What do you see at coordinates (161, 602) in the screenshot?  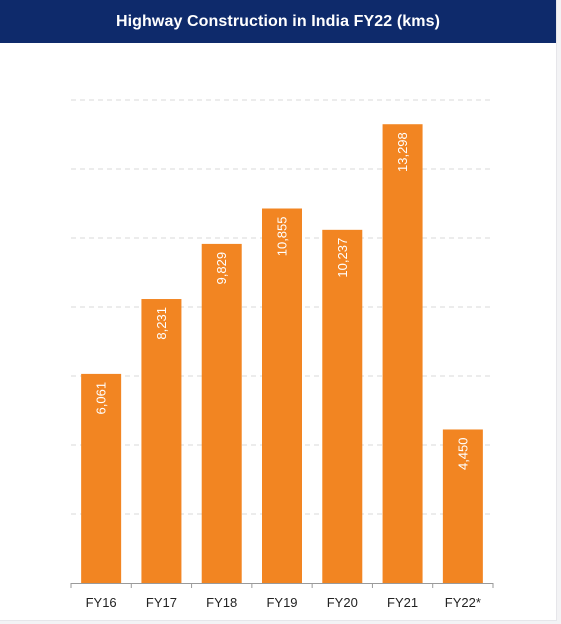 I see `x-tick-label: FY17` at bounding box center [161, 602].